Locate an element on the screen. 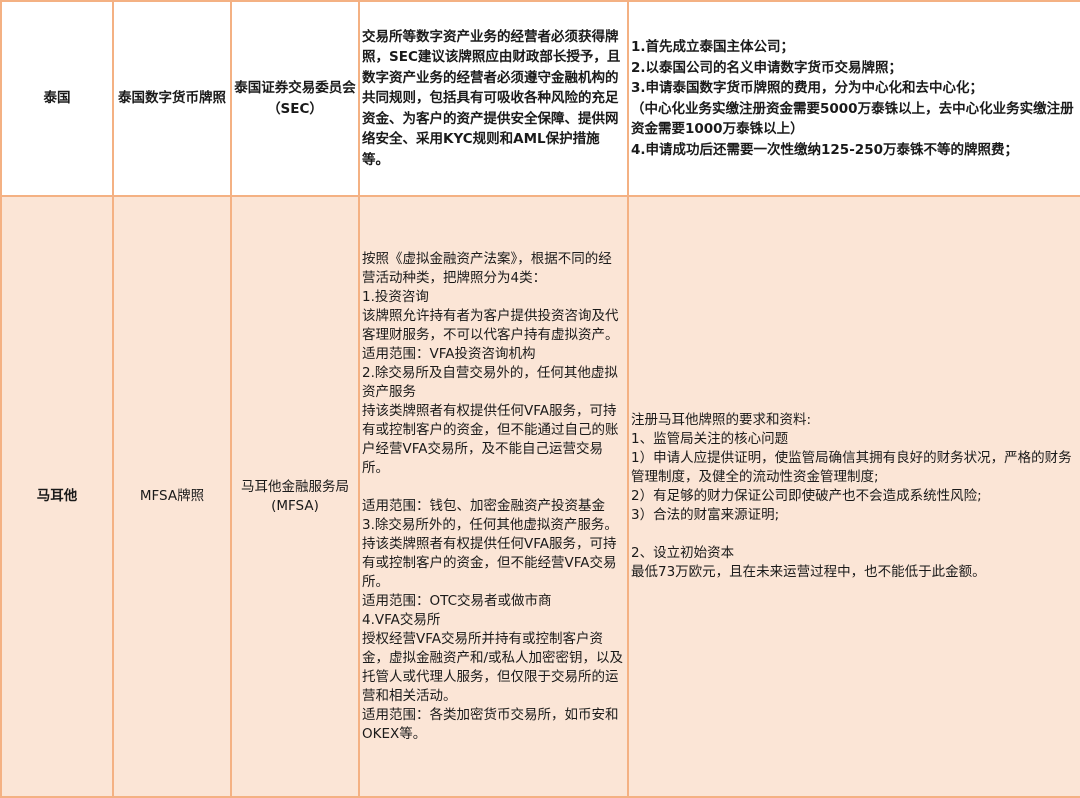 Image resolution: width=1080 pixels, height=798 pixels. country-cell: 马耳他 is located at coordinates (57, 496).